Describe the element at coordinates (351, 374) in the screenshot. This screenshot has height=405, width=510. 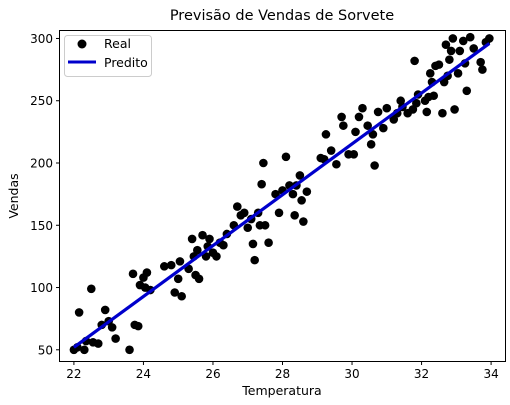
I see `x-tick-label: 30` at that location.